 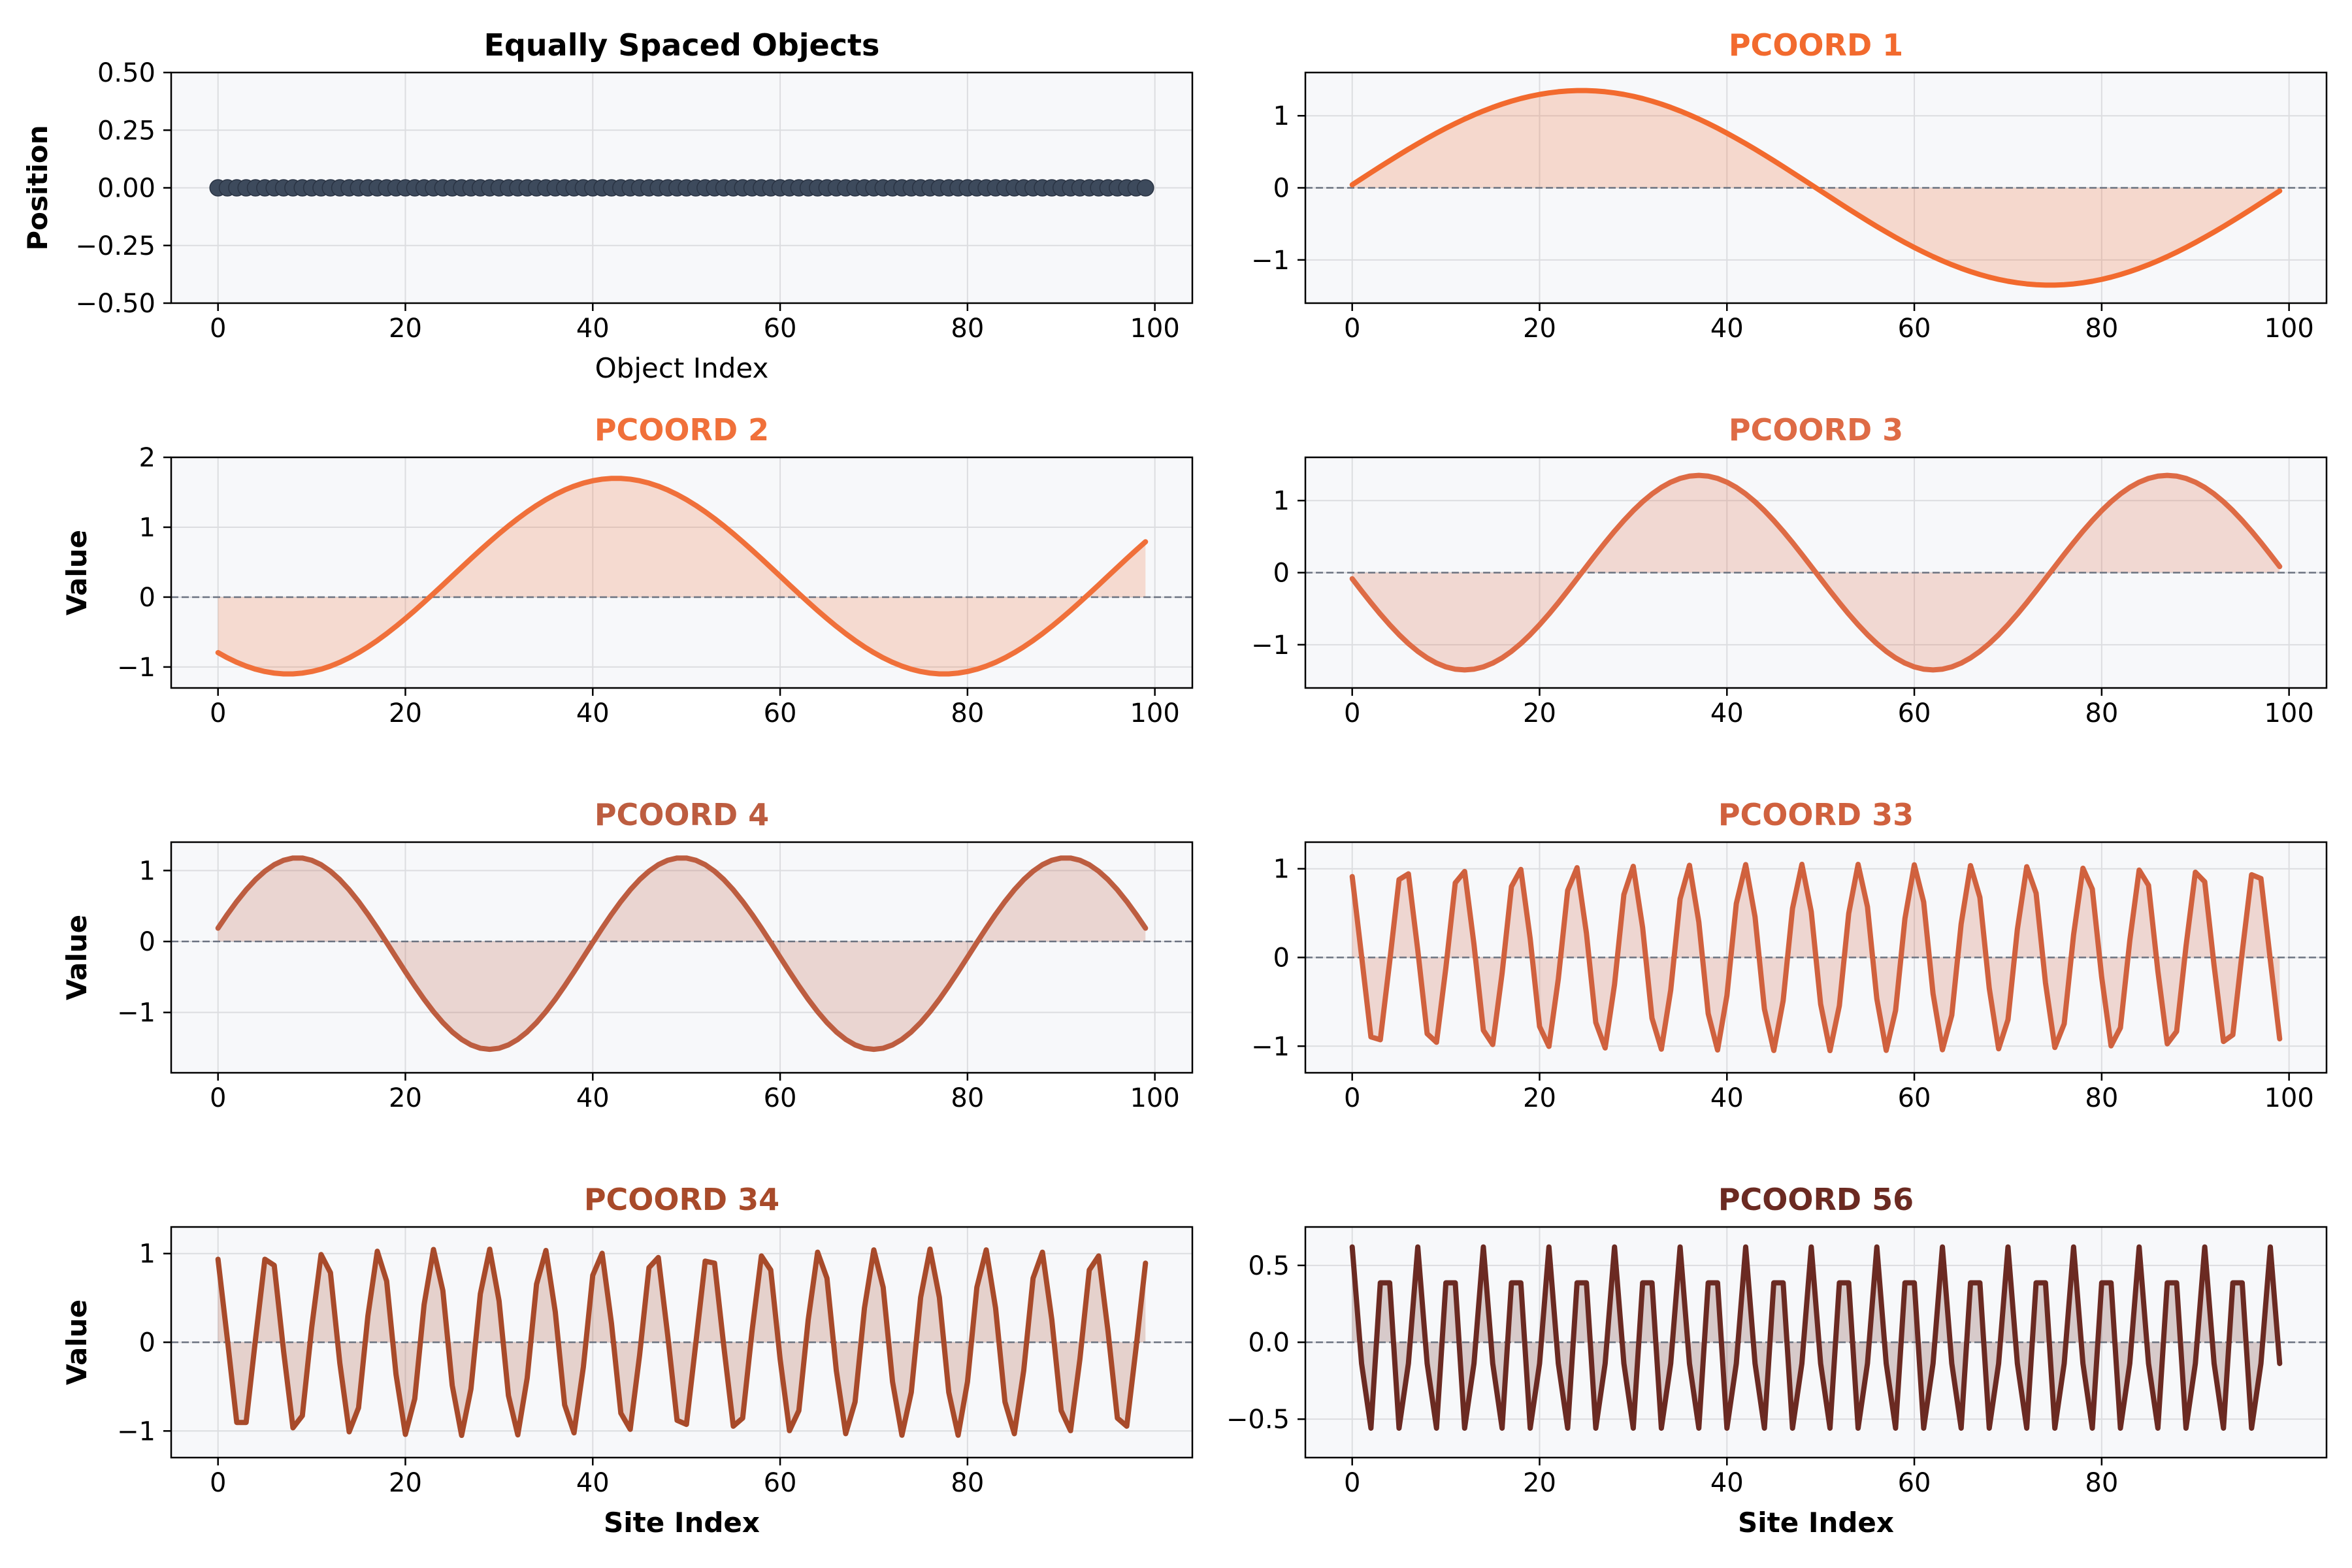 What do you see at coordinates (1816, 814) in the screenshot?
I see `subplot-title: PCOORD 33` at bounding box center [1816, 814].